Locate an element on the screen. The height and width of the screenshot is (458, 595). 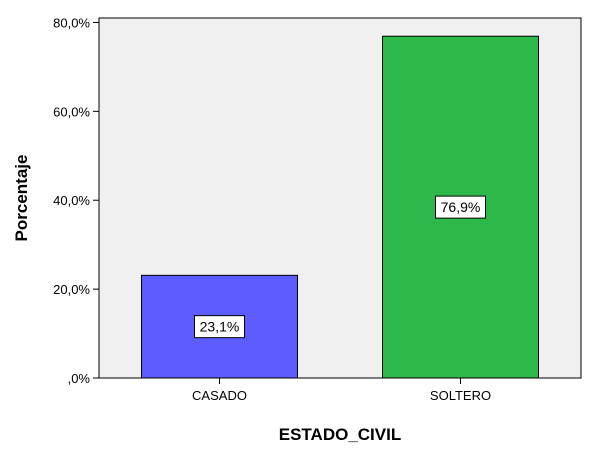
y-tick-label: 80,0% is located at coordinates (71, 22).